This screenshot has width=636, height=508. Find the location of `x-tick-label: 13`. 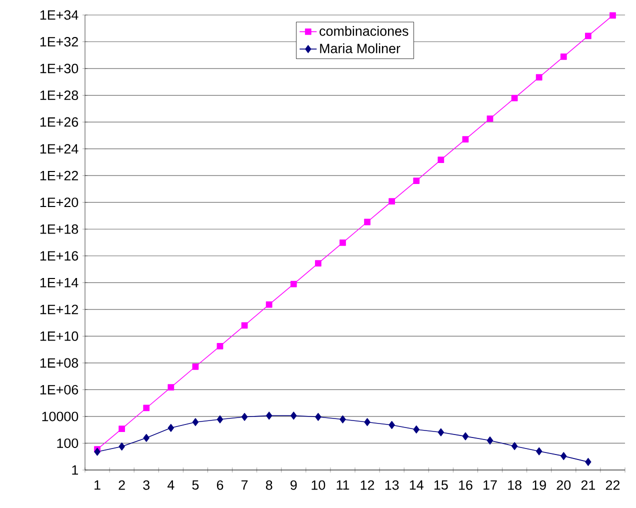

x-tick-label: 13 is located at coordinates (392, 485).